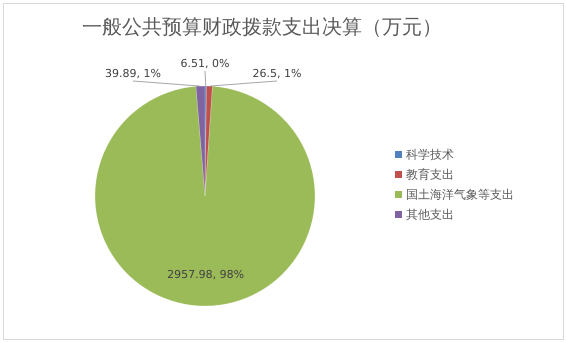  I want to click on legend-label: 教育支出, so click(430, 174).